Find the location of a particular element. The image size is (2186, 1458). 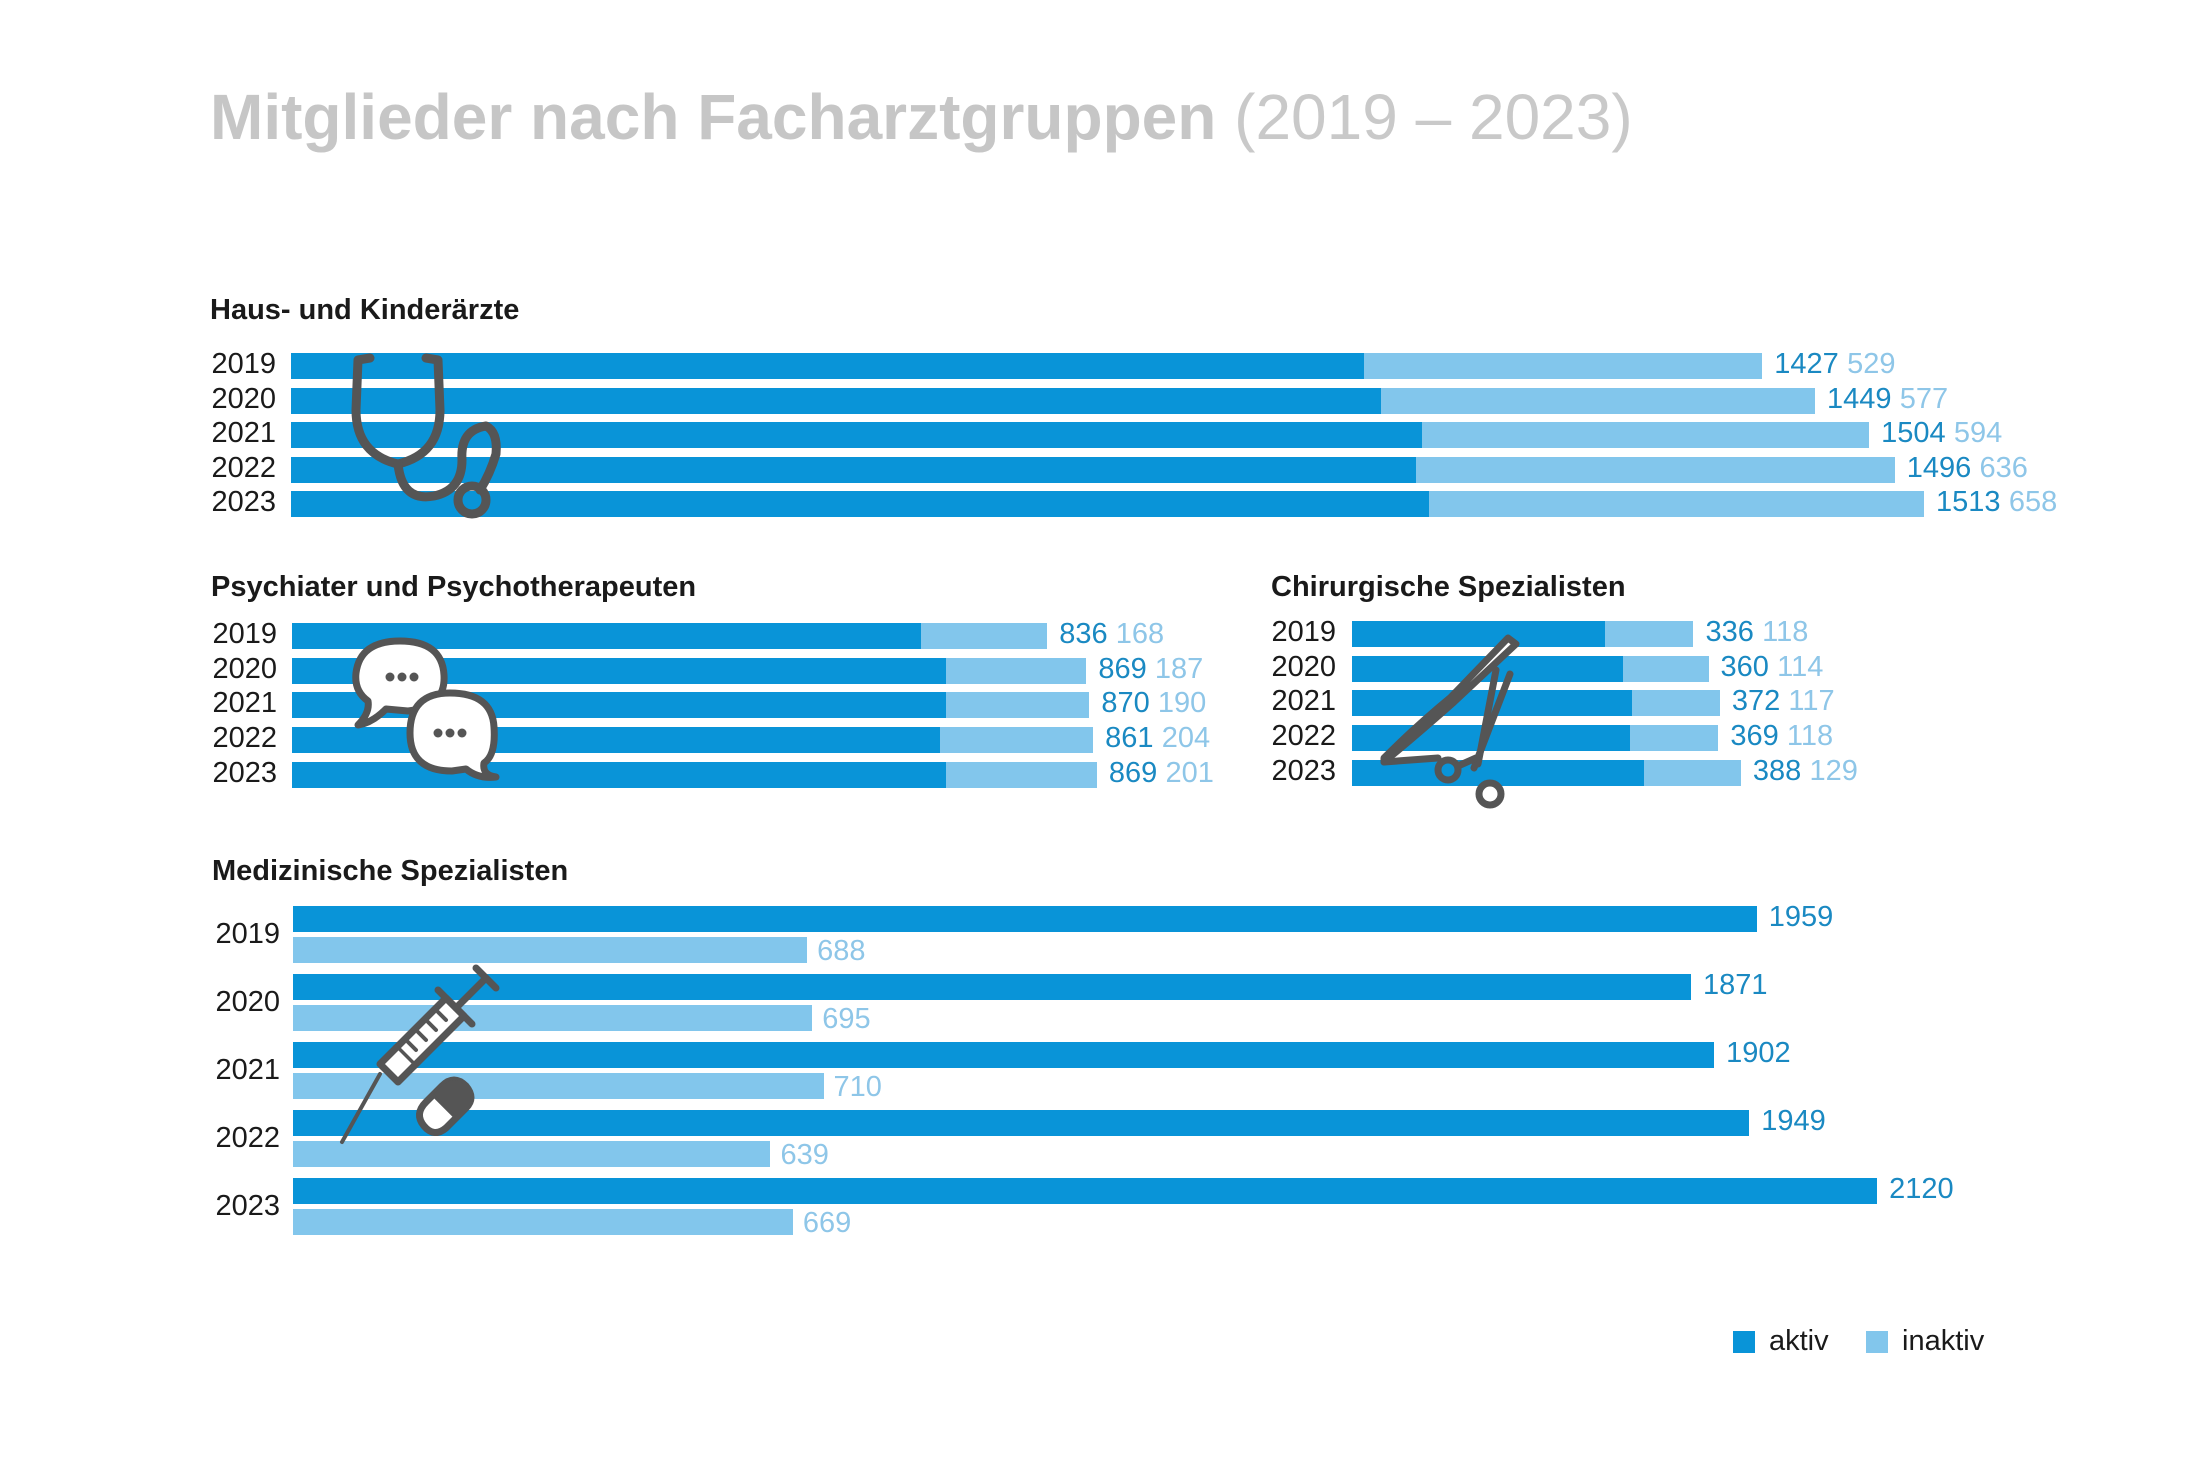

data-label-aktiv: 1513 is located at coordinates (1968, 502).